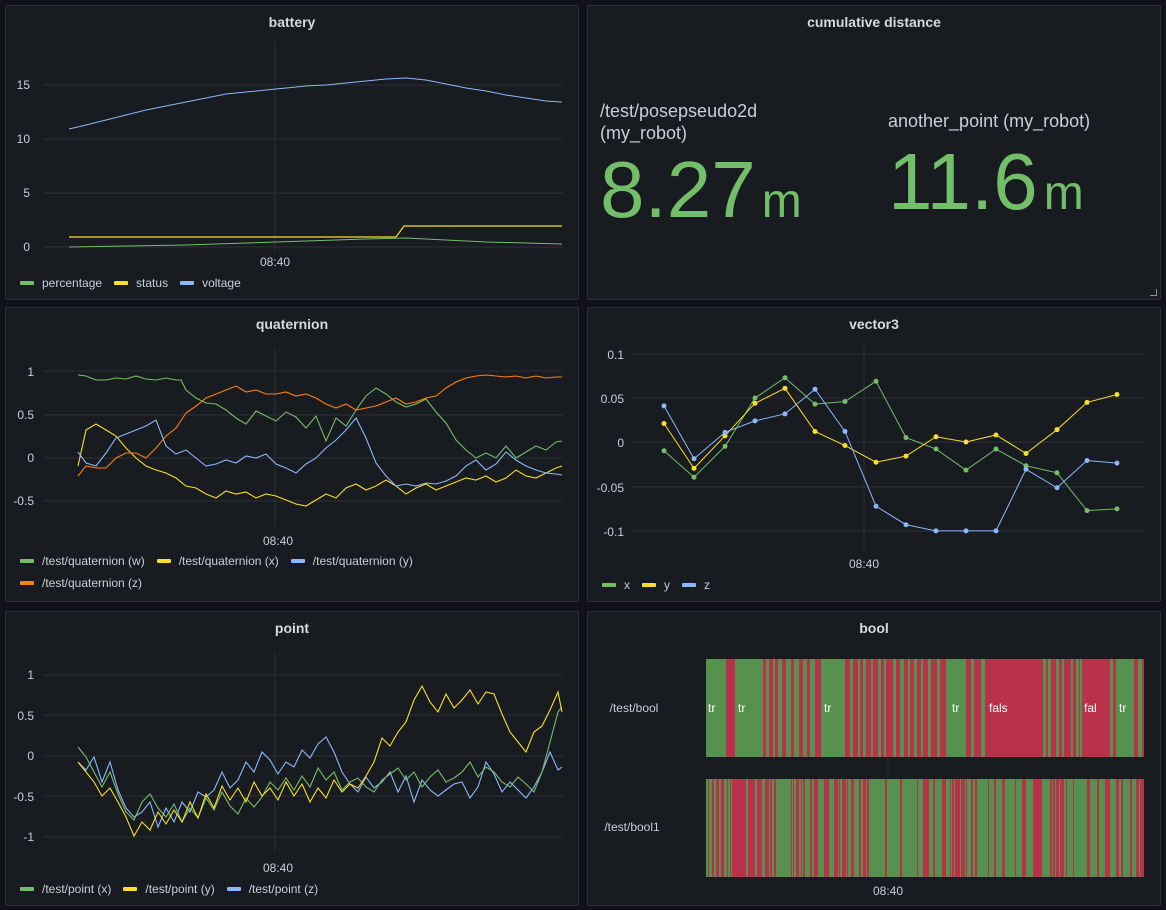 The width and height of the screenshot is (1166, 910). I want to click on bool-title: bool, so click(874, 628).